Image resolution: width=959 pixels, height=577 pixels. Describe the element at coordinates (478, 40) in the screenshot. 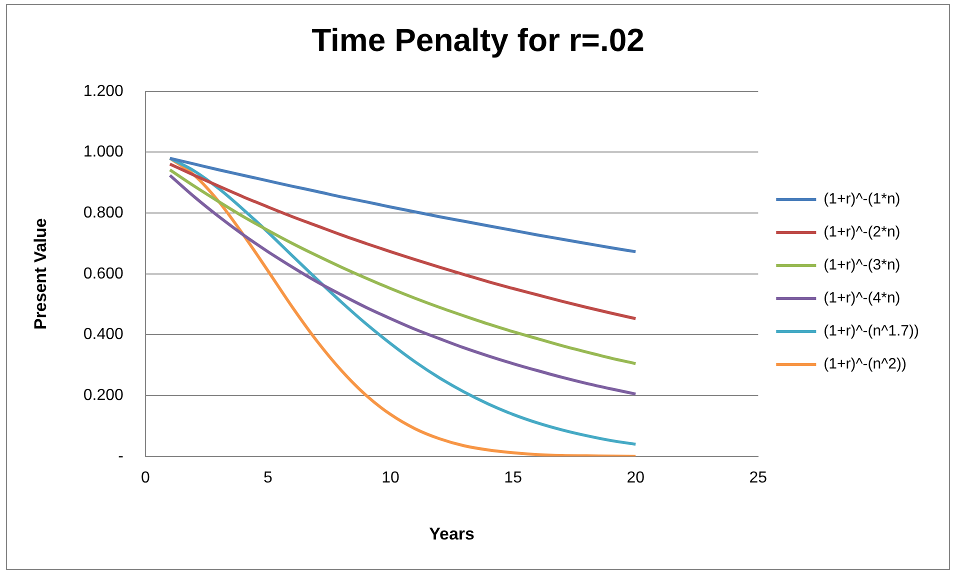

I see `chart-title: Time Penalty for r=.02` at that location.